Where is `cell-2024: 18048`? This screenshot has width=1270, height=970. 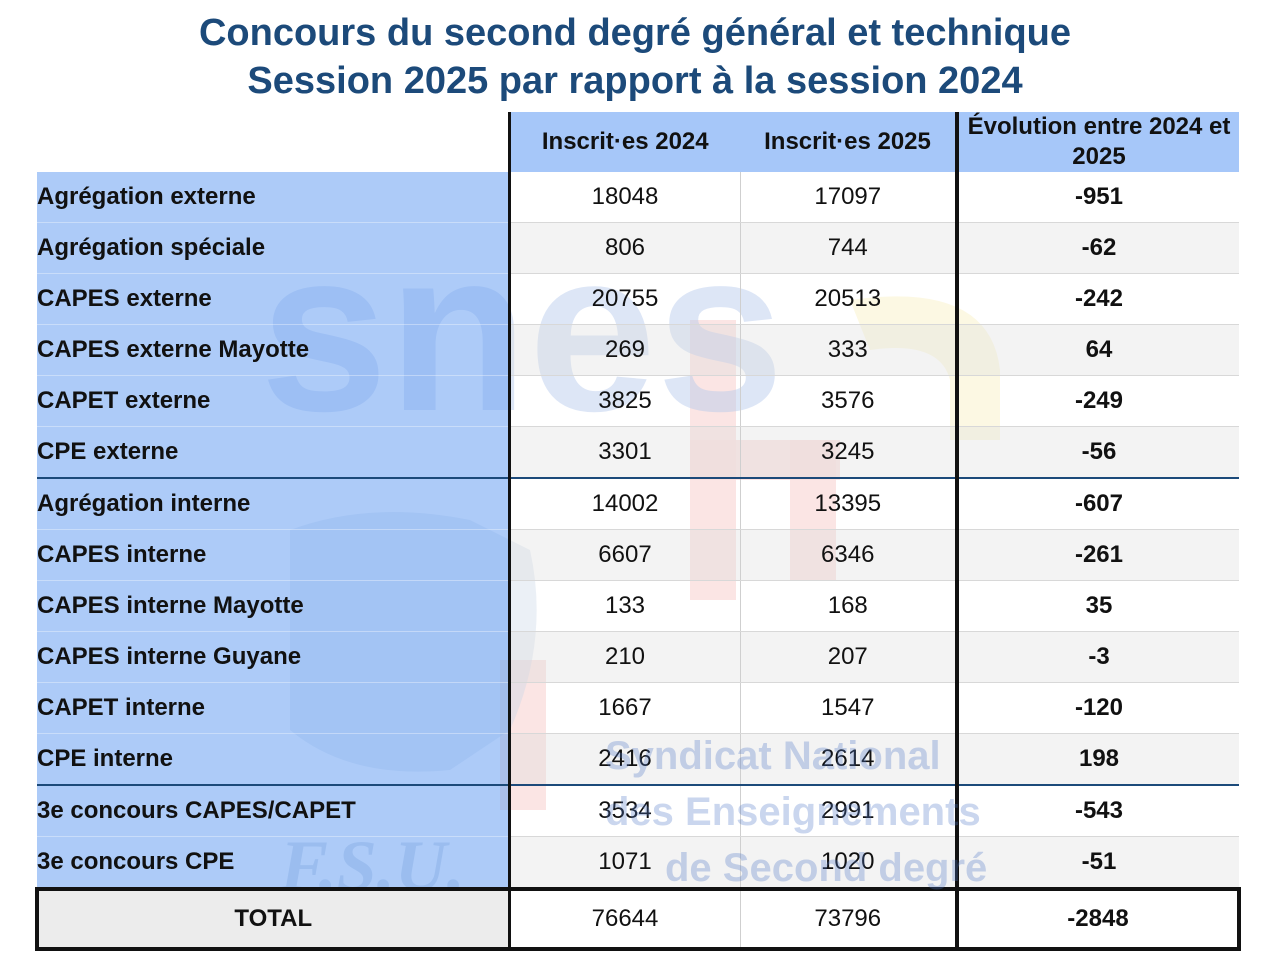
cell-2024: 18048 is located at coordinates (623, 197).